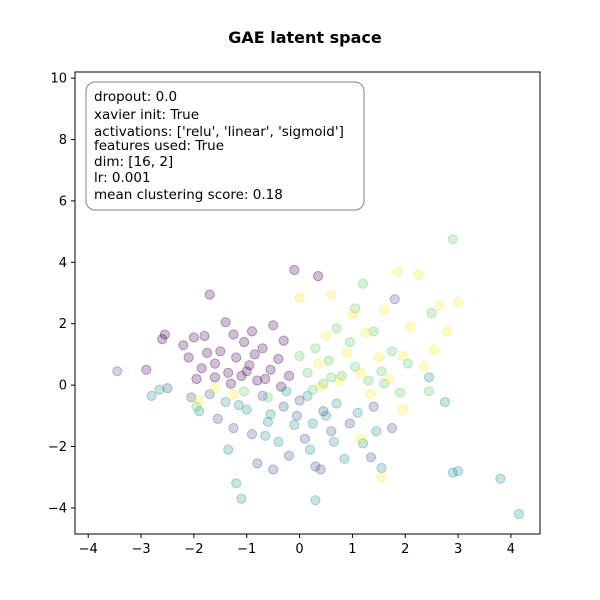  Describe the element at coordinates (63, 324) in the screenshot. I see `y-tick-label: 2` at that location.